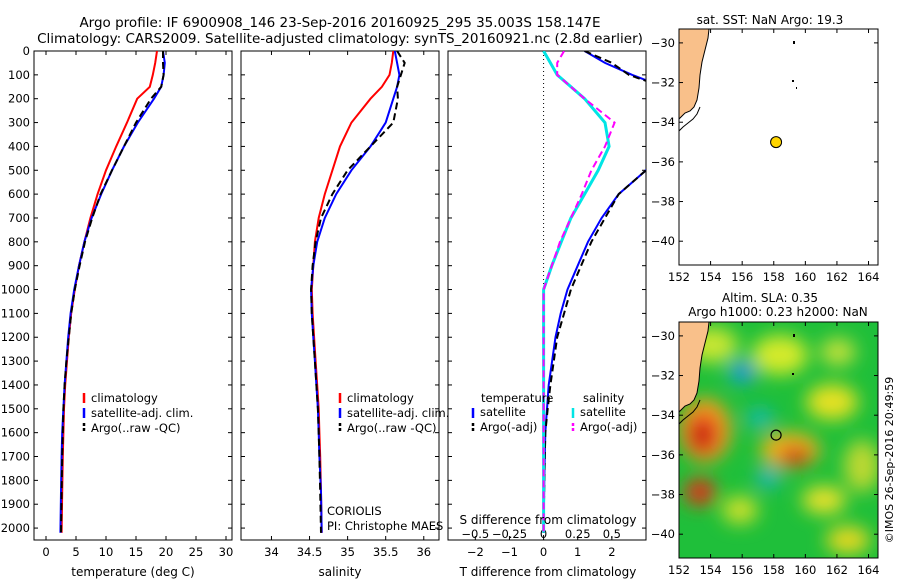  Describe the element at coordinates (310, 552) in the screenshot. I see `x-tick-label: 34.5` at that location.